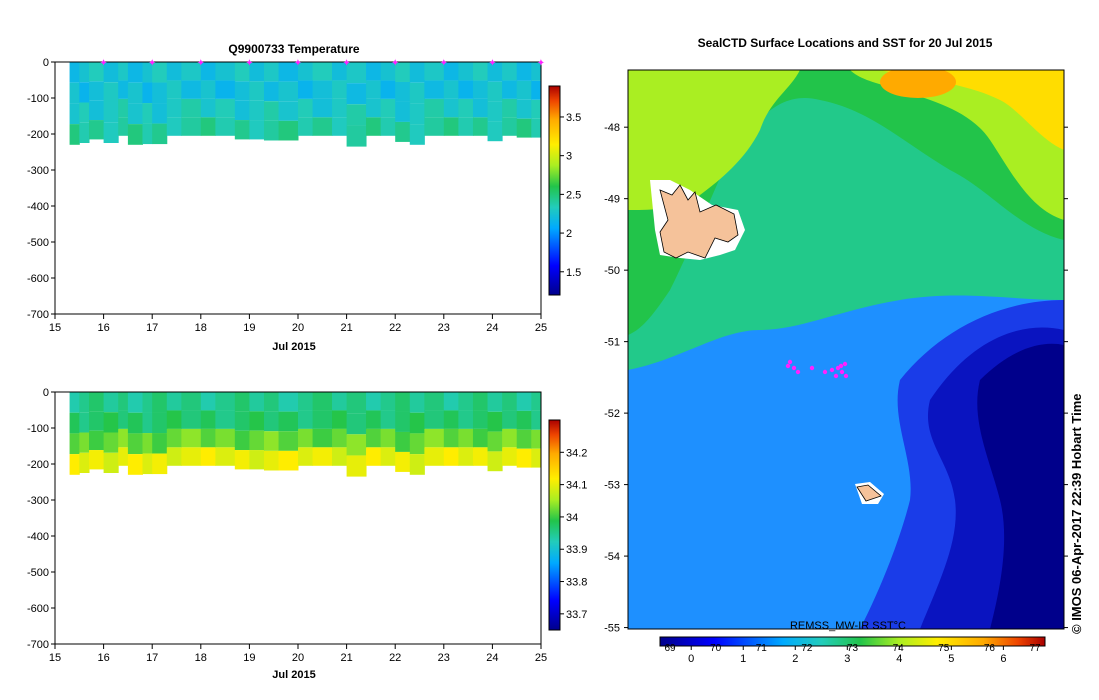 This screenshot has height=700, width=1099. Describe the element at coordinates (38, 243) in the screenshot. I see `y-tick-label: -500` at that location.